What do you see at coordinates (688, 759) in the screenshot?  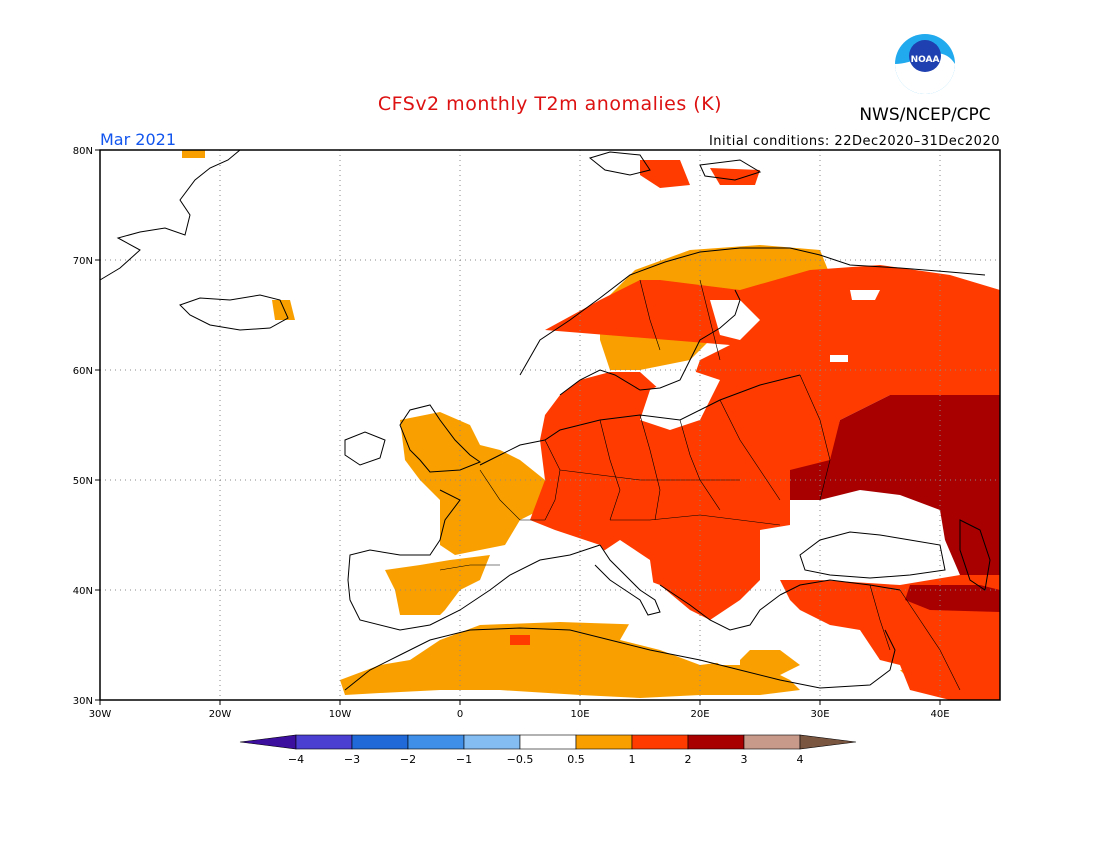 I see `colorbar-label: 2` at bounding box center [688, 759].